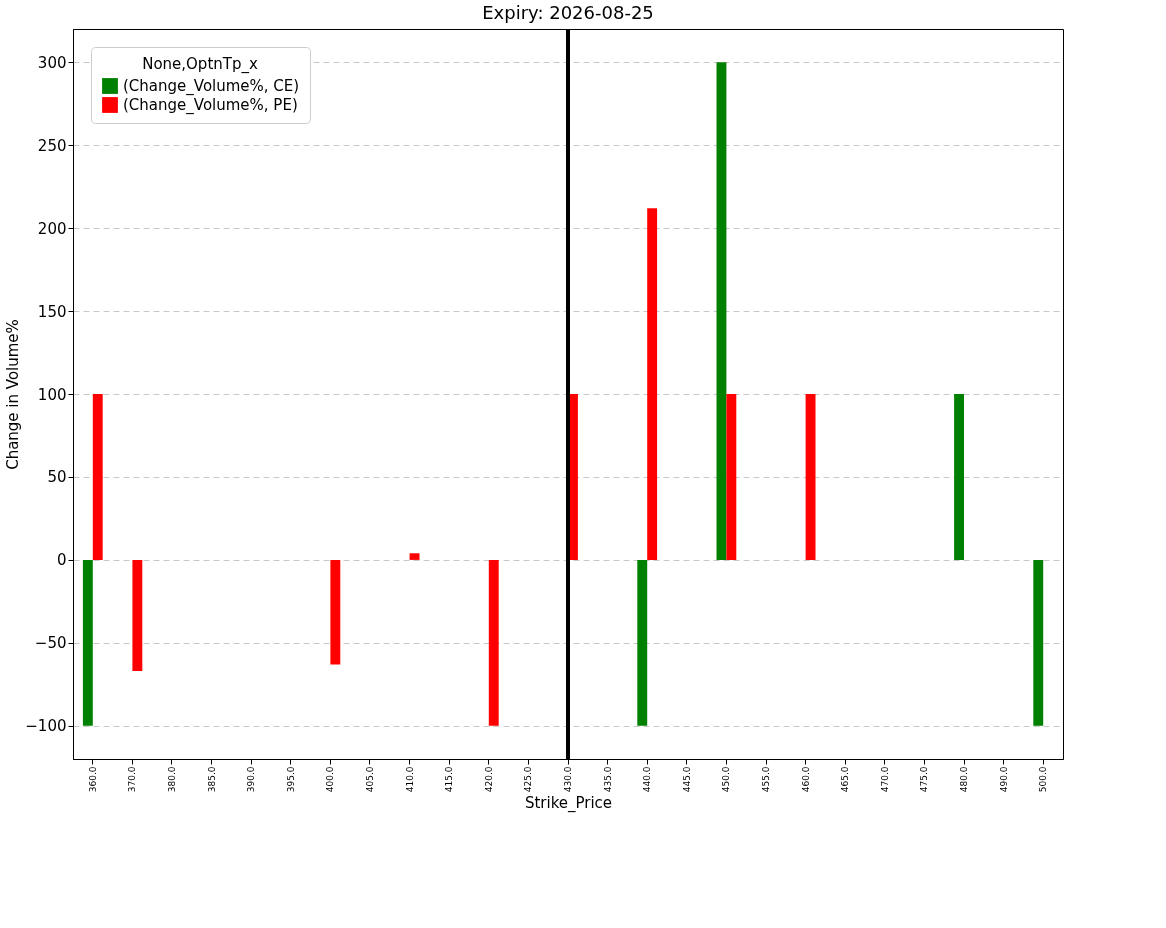  I want to click on legend-label: (Change_Volume%, CE), so click(211, 86).